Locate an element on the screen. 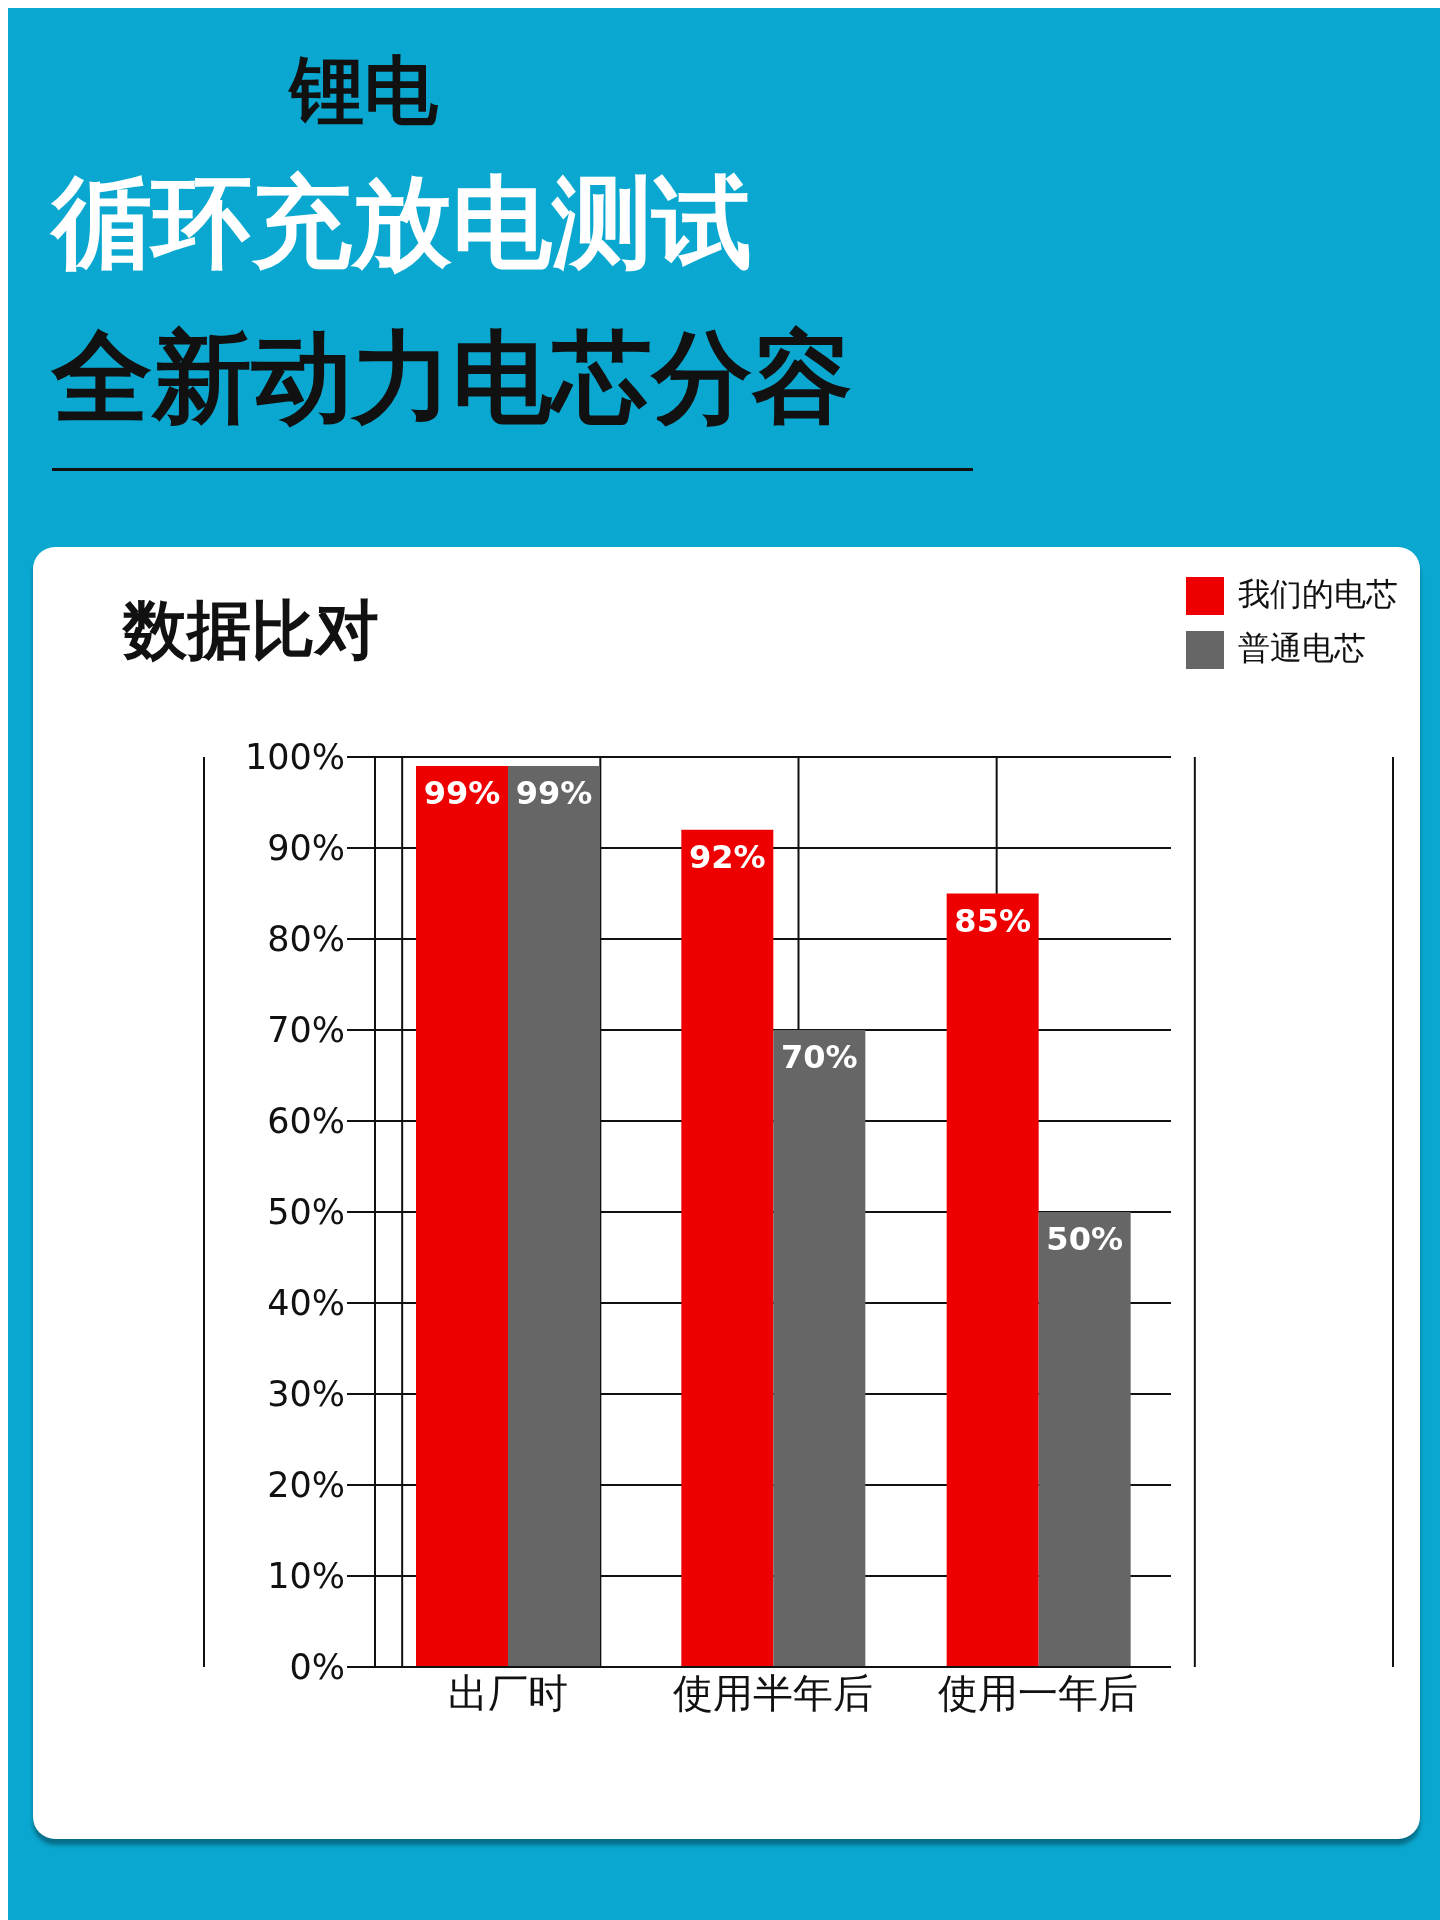  y-tick-label: 100% is located at coordinates (294, 757).